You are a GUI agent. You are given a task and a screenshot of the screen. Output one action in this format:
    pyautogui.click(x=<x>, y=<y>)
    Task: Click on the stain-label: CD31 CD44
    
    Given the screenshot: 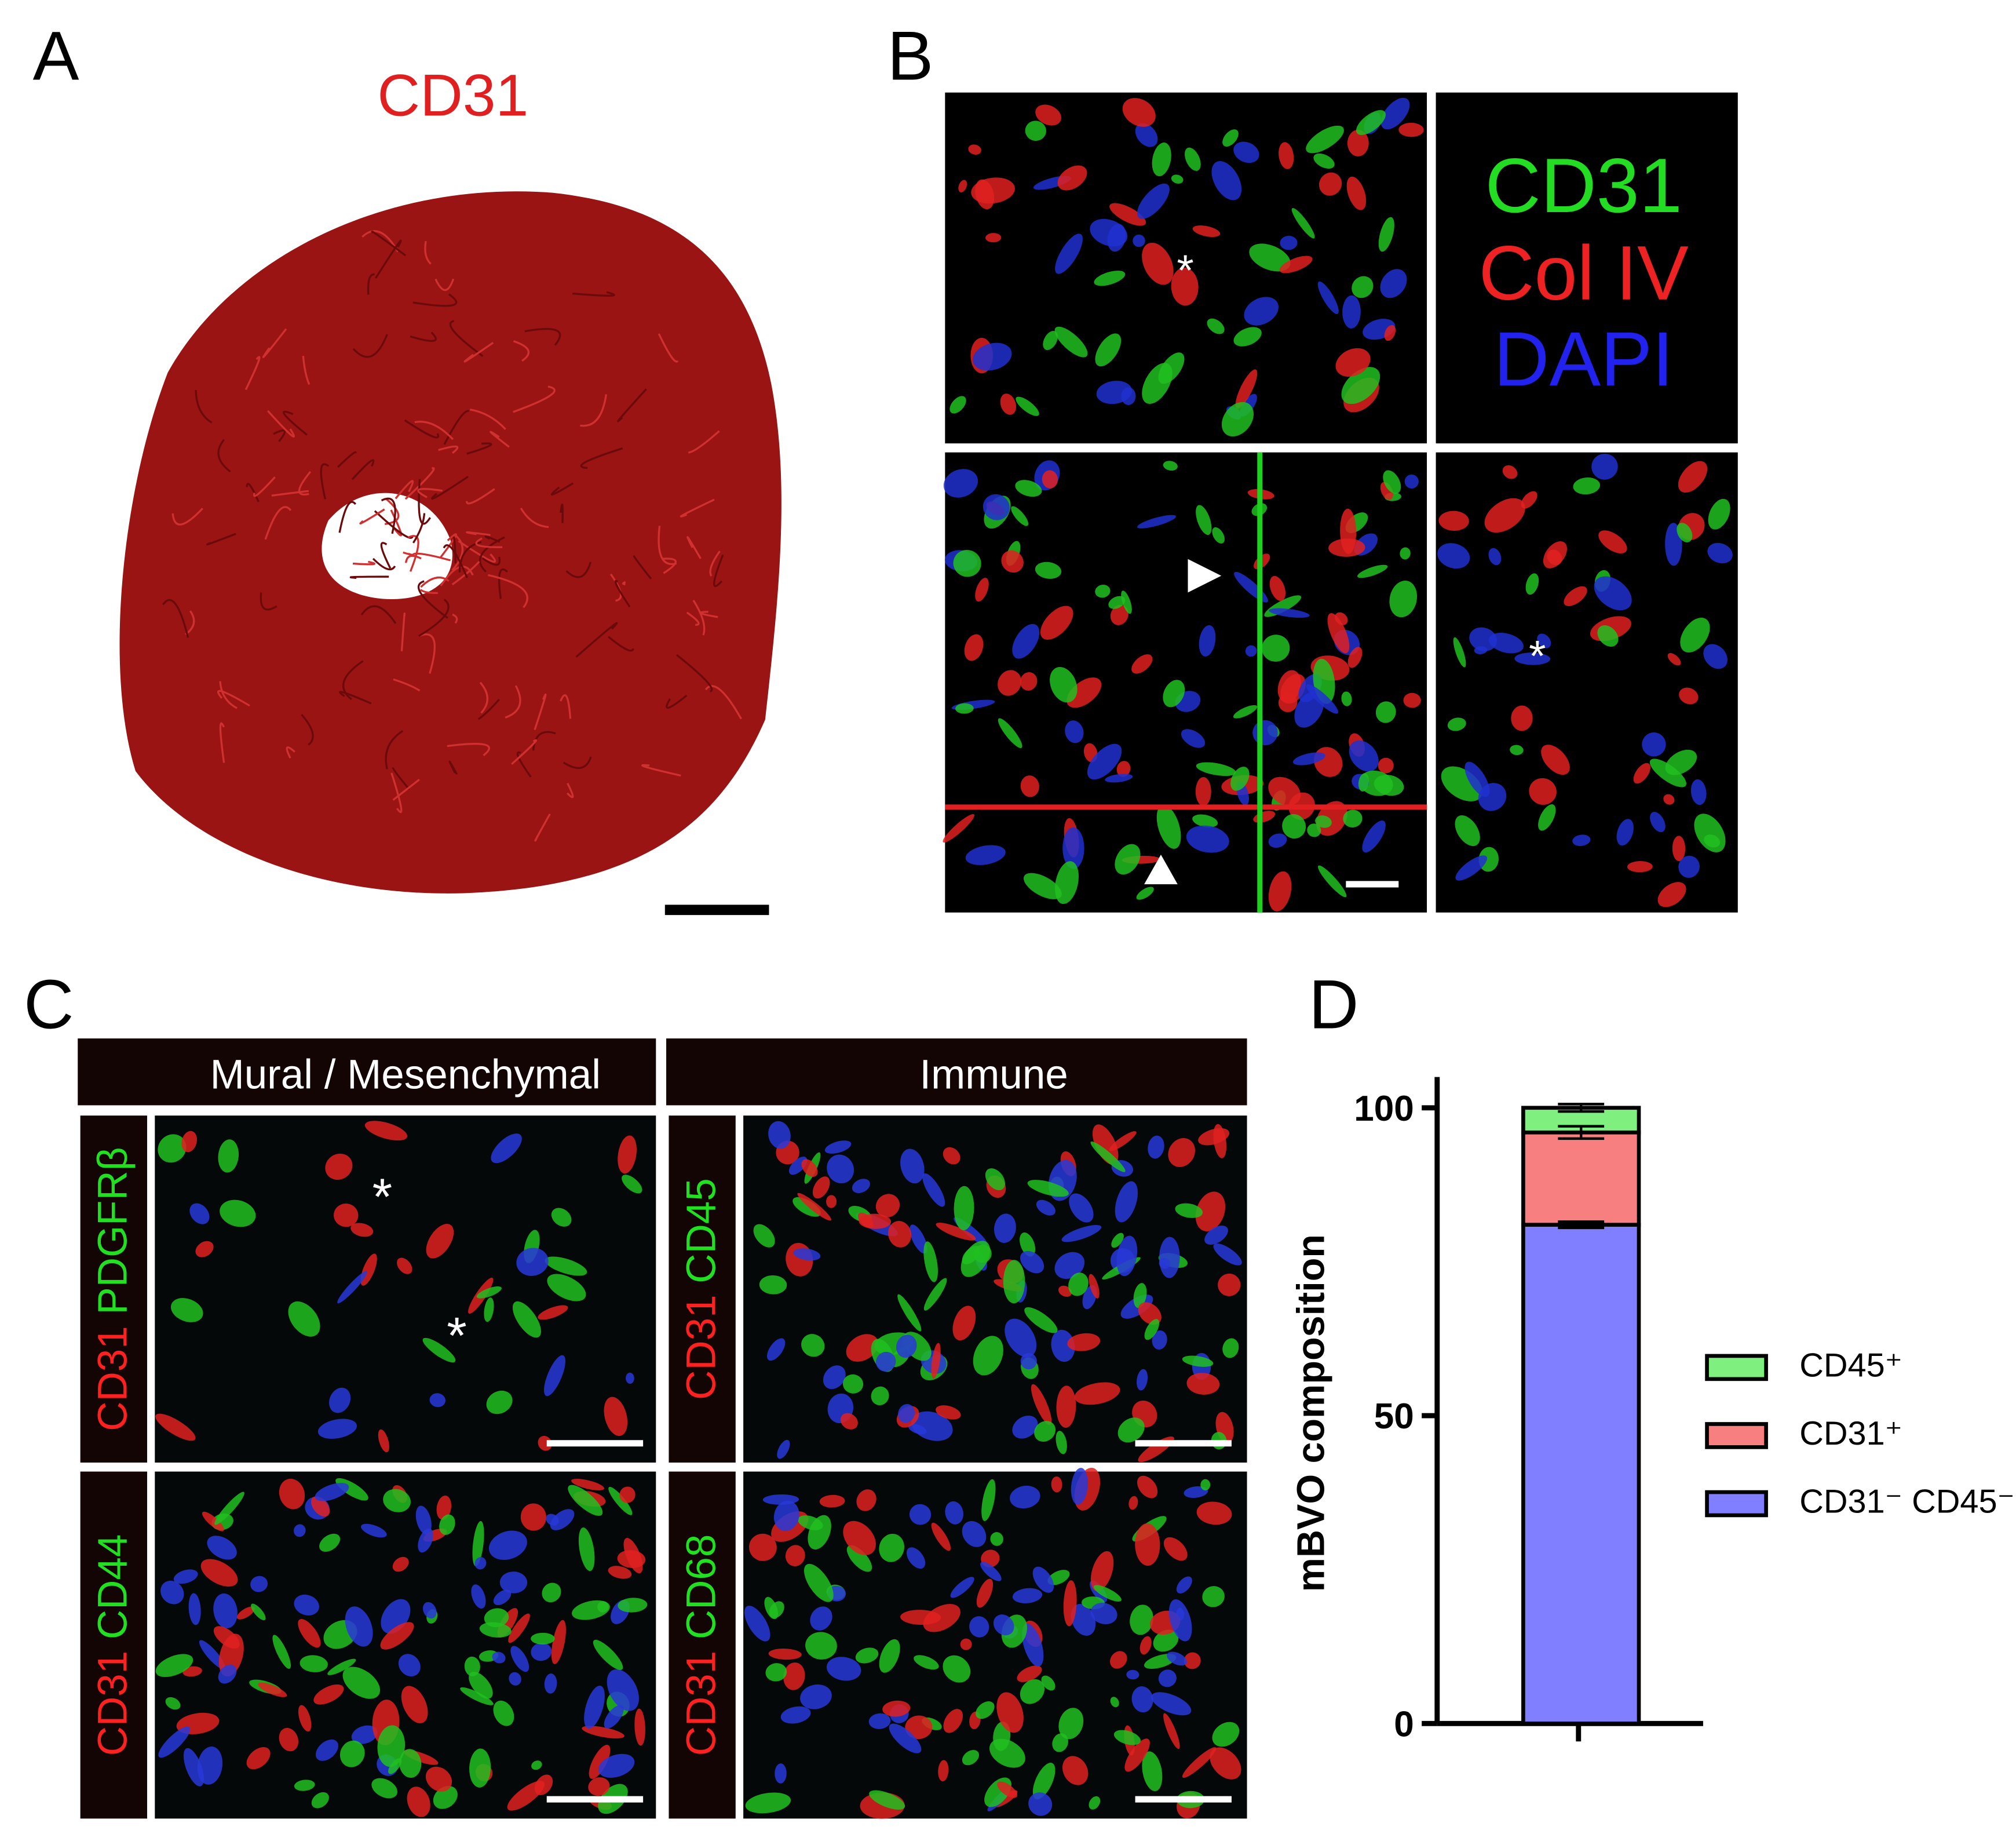 What is the action you would take?
    pyautogui.click(x=113, y=1645)
    